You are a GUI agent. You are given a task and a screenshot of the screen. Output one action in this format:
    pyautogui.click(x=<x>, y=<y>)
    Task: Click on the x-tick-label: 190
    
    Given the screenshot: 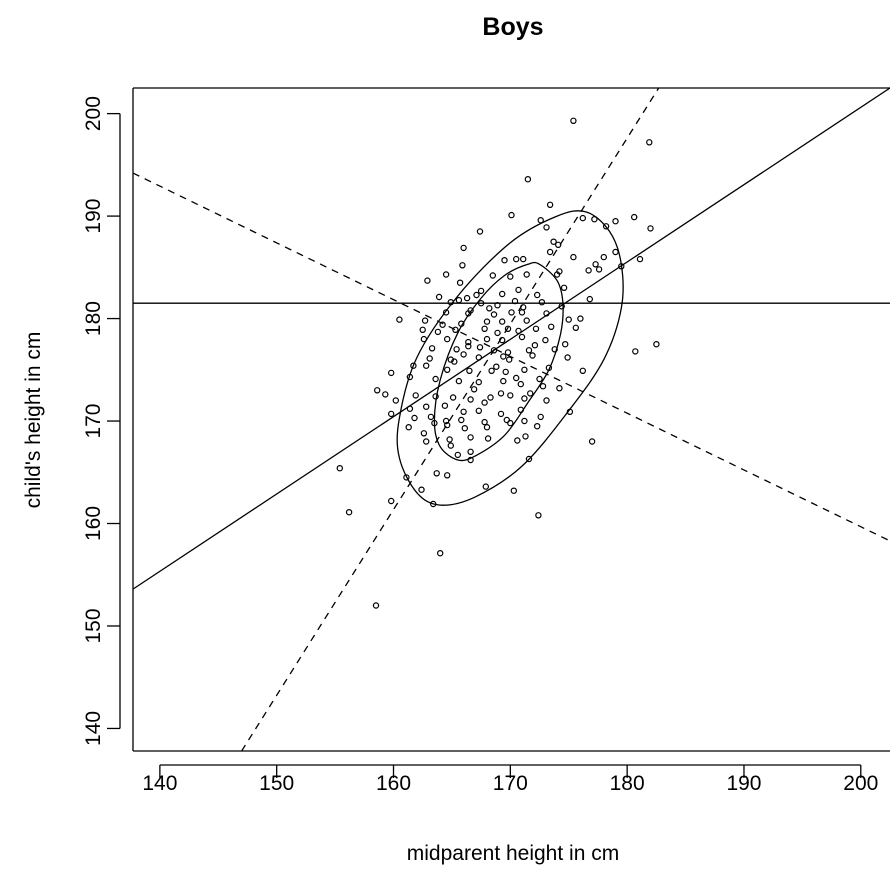 What is the action you would take?
    pyautogui.click(x=743, y=783)
    